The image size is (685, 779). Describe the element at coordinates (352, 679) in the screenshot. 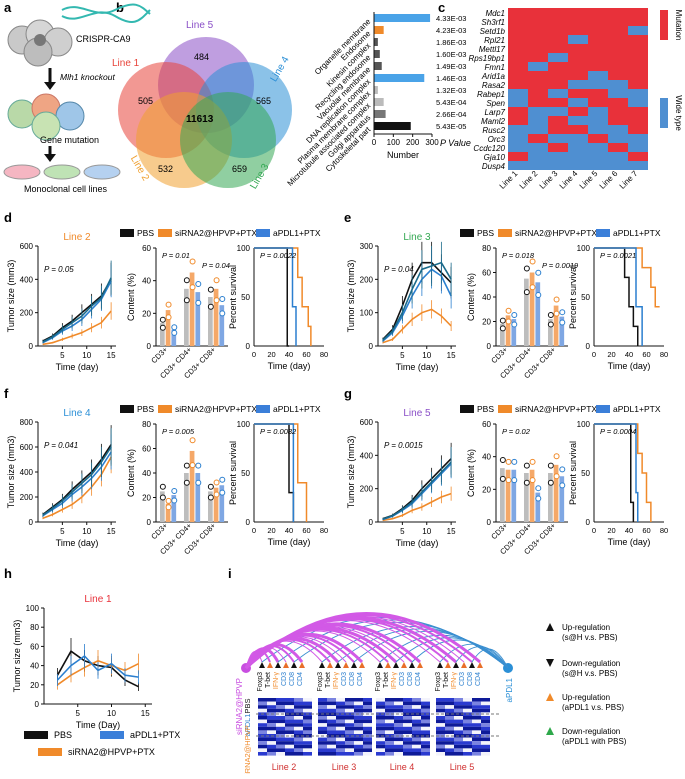

I see `gene-label: CD8` at that location.